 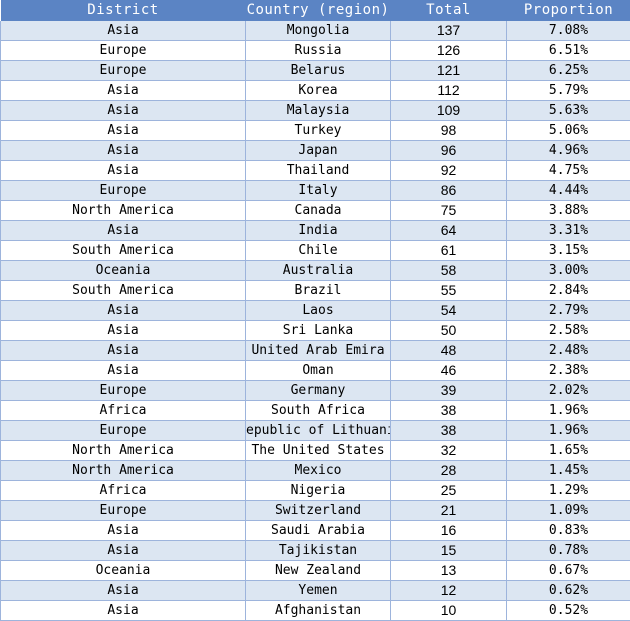 What do you see at coordinates (568, 511) in the screenshot?
I see `proportion-cell: 1.09%` at bounding box center [568, 511].